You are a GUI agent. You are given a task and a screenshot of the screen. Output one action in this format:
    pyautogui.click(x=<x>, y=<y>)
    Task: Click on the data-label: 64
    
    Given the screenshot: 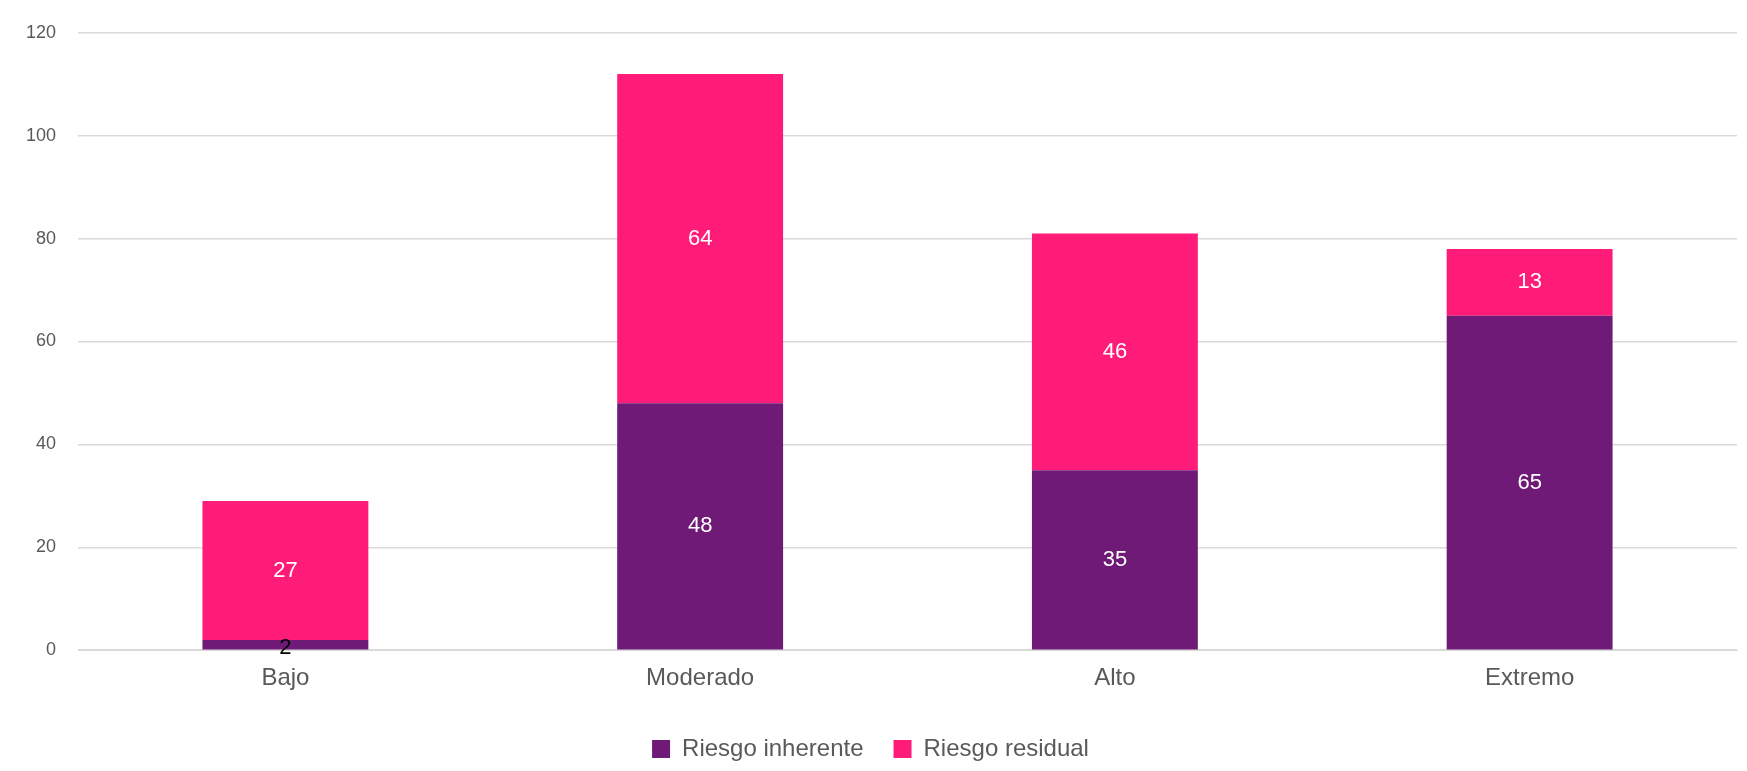 What is the action you would take?
    pyautogui.click(x=700, y=237)
    